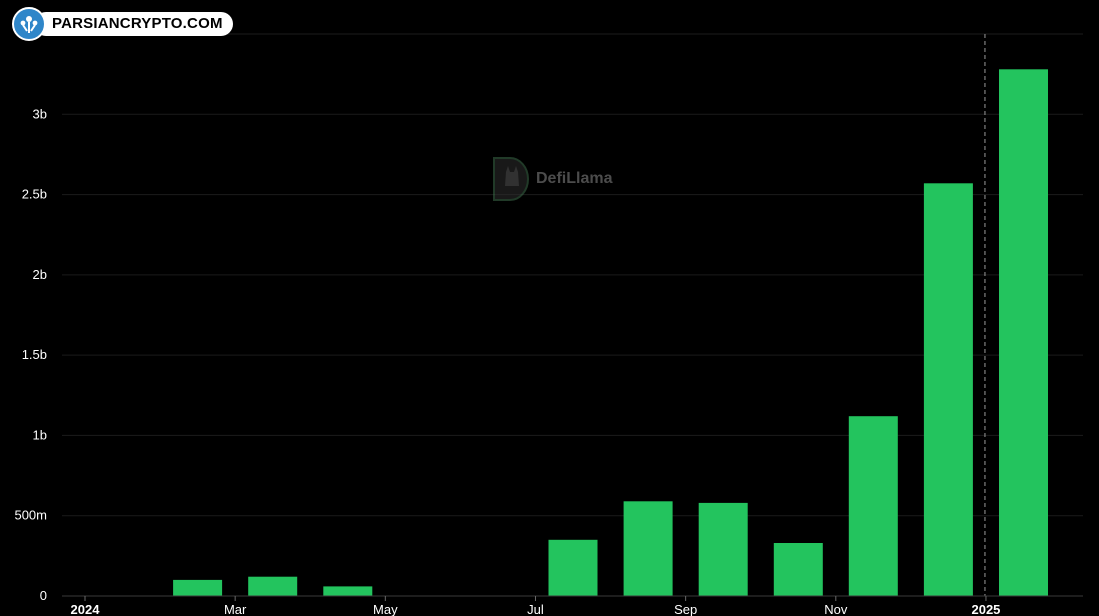  Describe the element at coordinates (34, 194) in the screenshot. I see `y-tick-label: 2.5b` at that location.